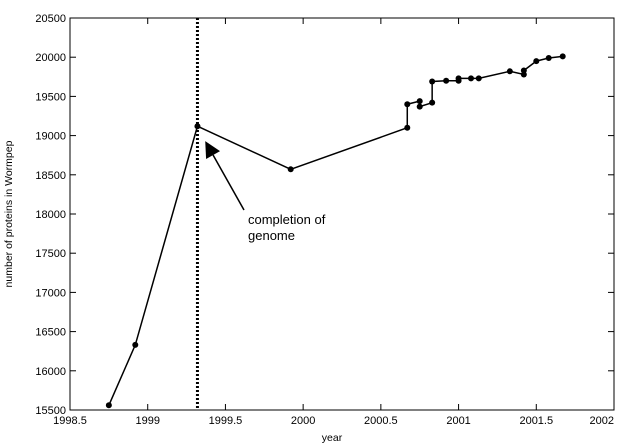  I want to click on annotation-arrow-head, so click(213, 150).